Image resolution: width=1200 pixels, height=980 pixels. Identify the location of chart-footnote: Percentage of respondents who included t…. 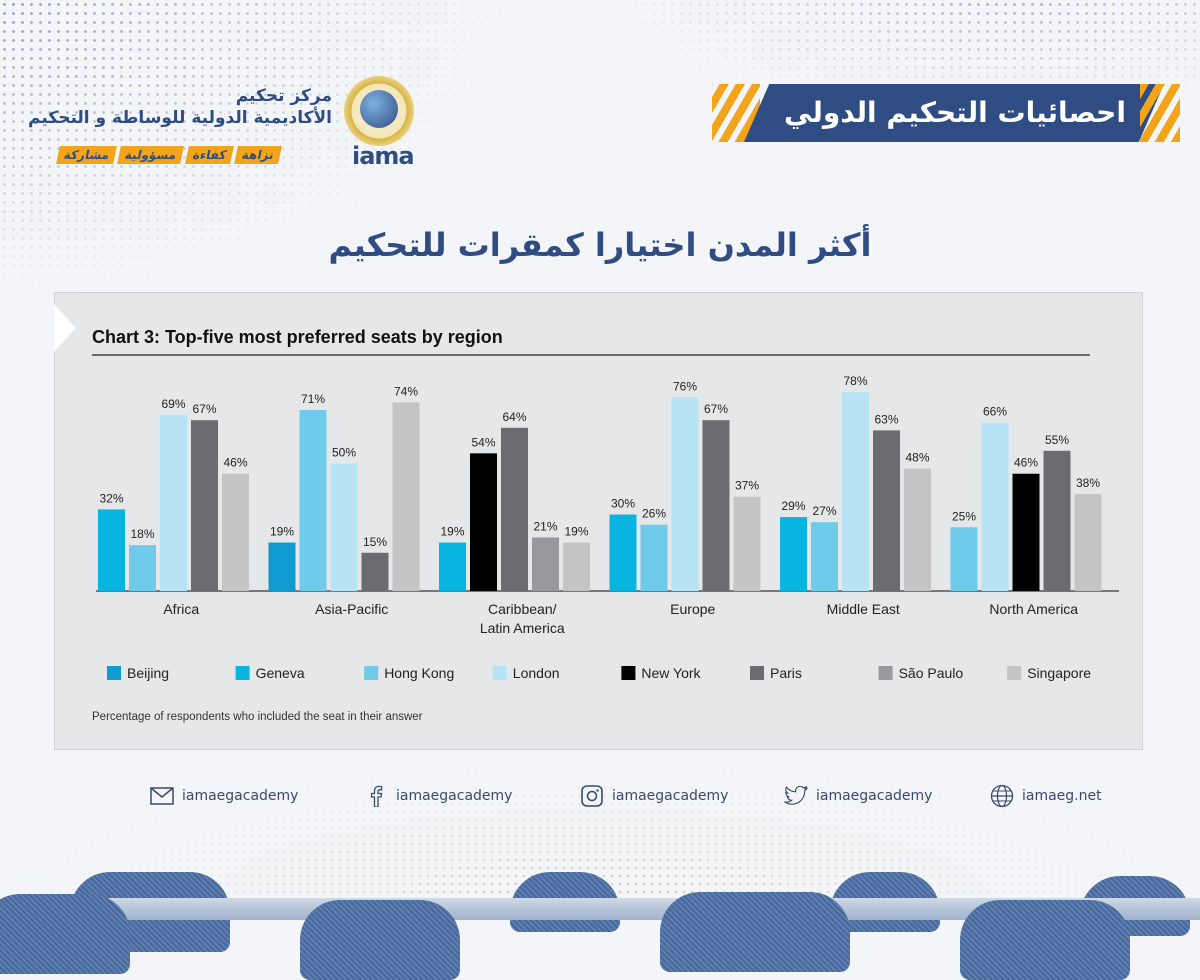
(257, 717).